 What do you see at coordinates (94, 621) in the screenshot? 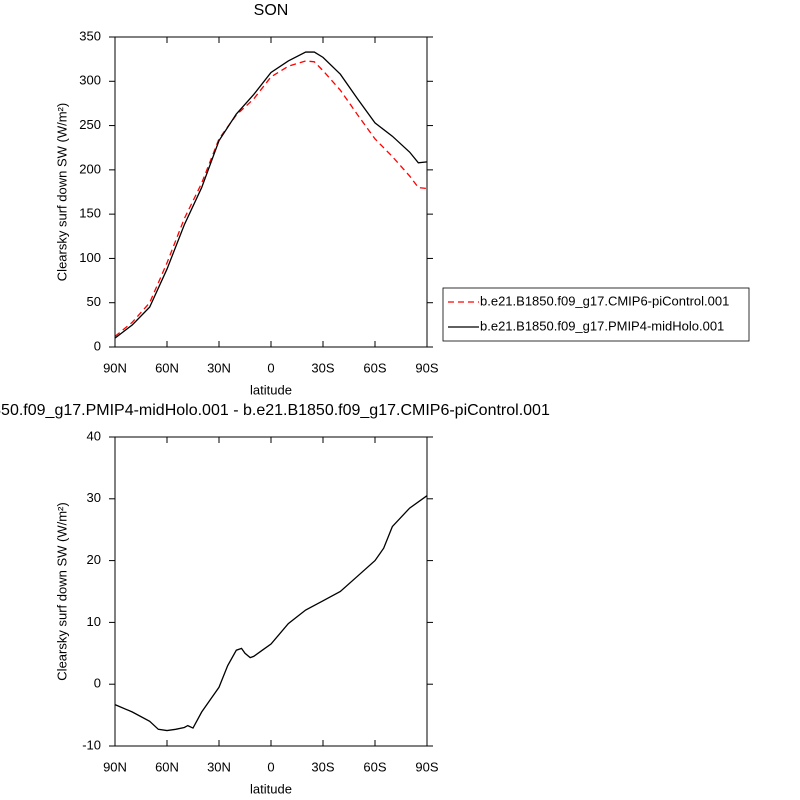
I see `y-tick-label: 10` at bounding box center [94, 621].